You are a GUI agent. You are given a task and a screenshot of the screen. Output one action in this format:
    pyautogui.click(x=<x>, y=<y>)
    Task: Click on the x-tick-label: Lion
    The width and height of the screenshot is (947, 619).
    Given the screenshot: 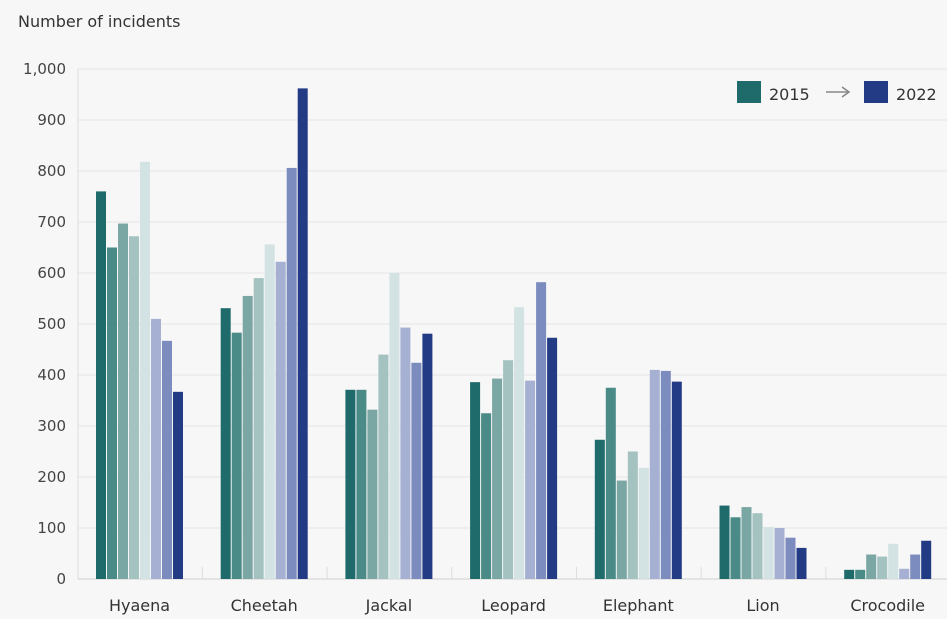 What is the action you would take?
    pyautogui.click(x=762, y=605)
    